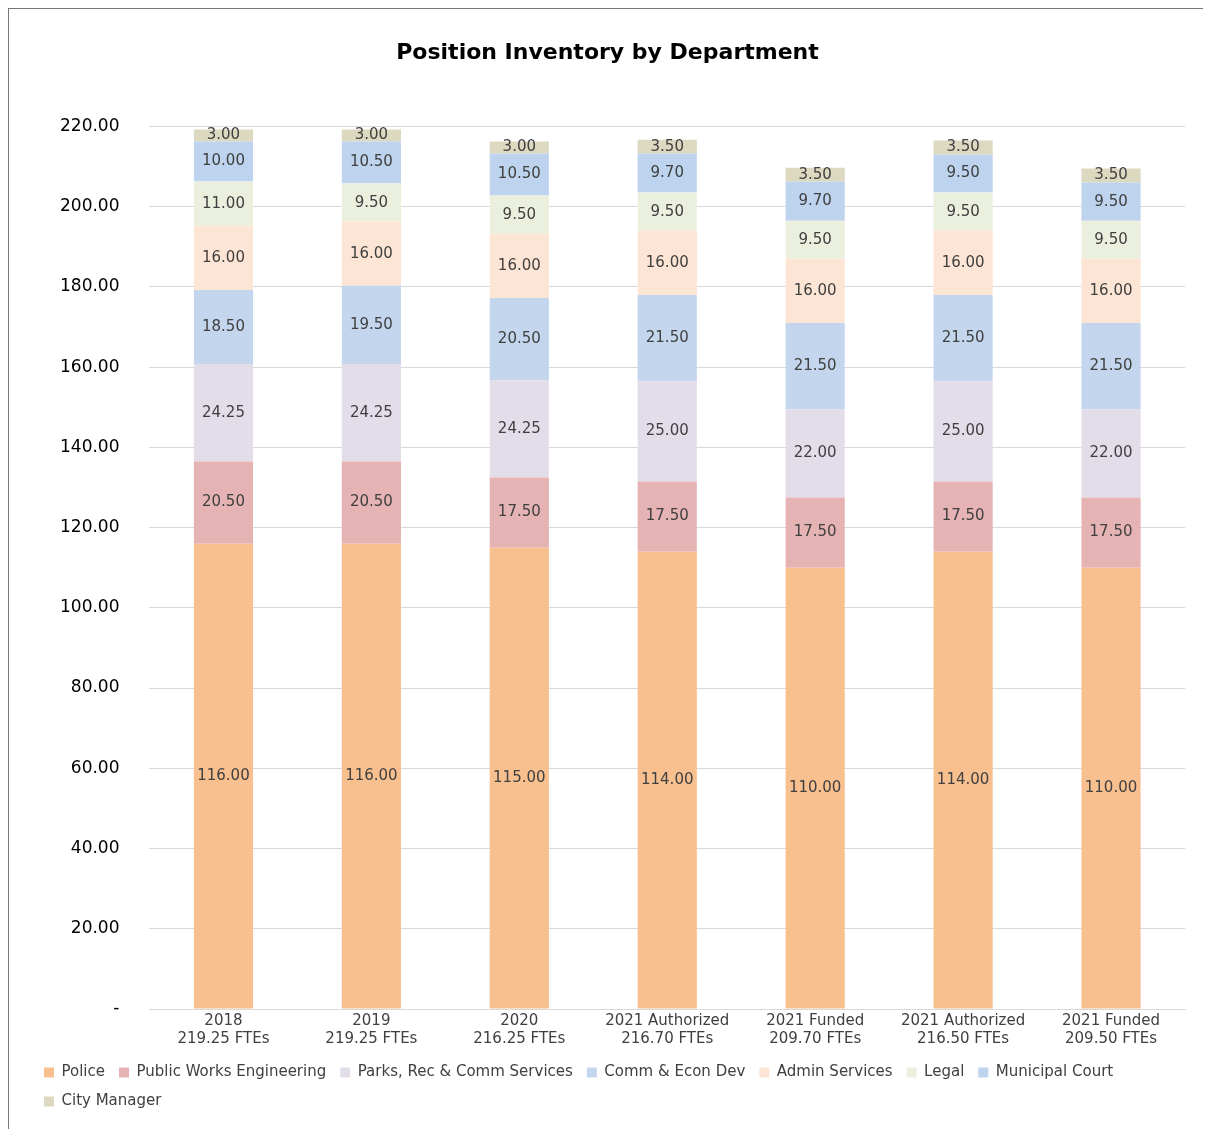  Describe the element at coordinates (371, 161) in the screenshot. I see `data-label: 10.50` at that location.